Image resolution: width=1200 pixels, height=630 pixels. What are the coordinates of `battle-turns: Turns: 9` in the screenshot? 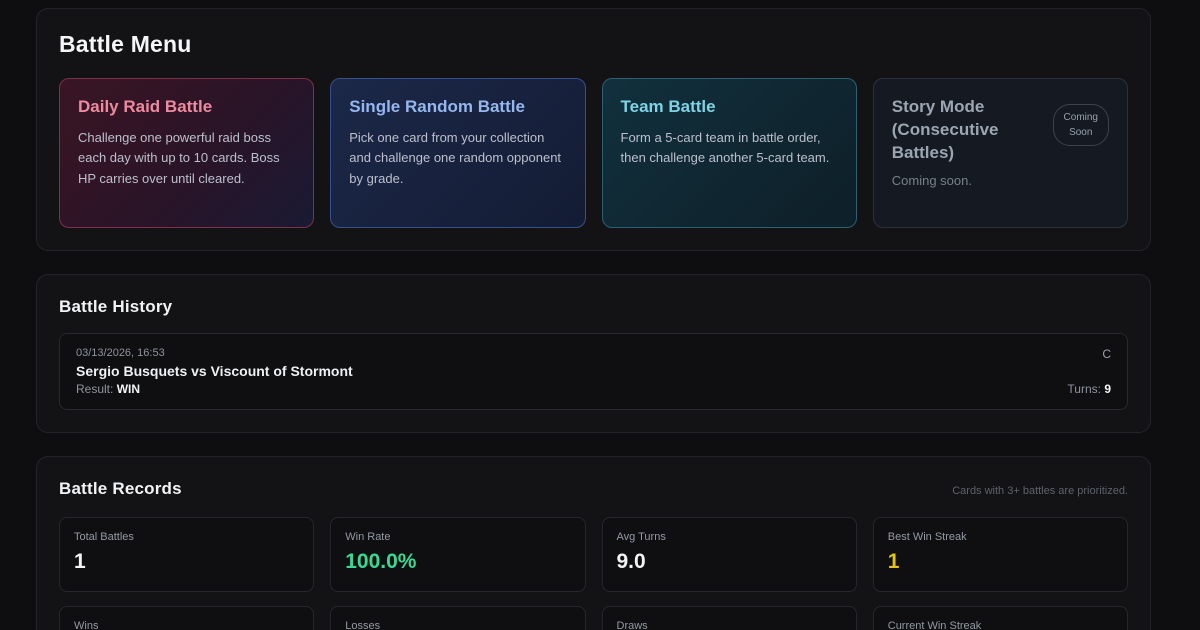 It's located at (1089, 389).